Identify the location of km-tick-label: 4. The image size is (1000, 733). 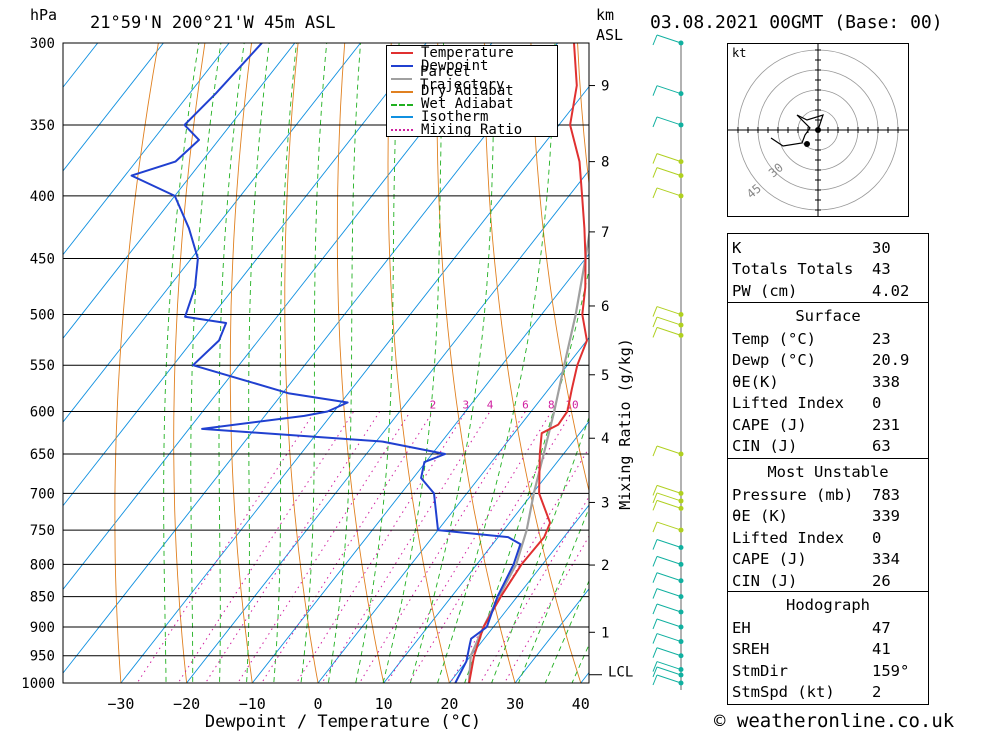
(605, 439).